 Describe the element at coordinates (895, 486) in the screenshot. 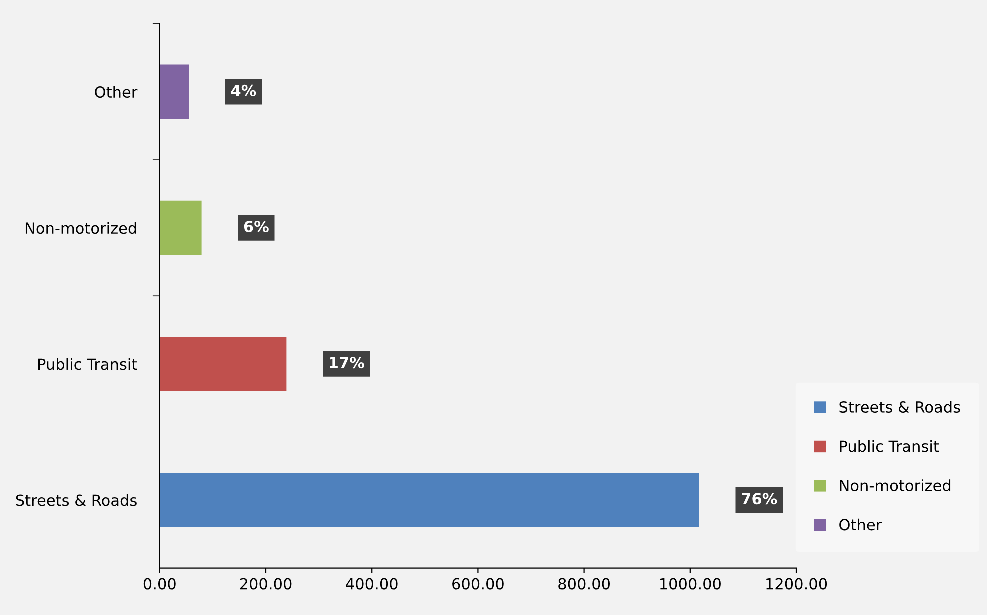

I see `legend-label: Non-motorized` at that location.